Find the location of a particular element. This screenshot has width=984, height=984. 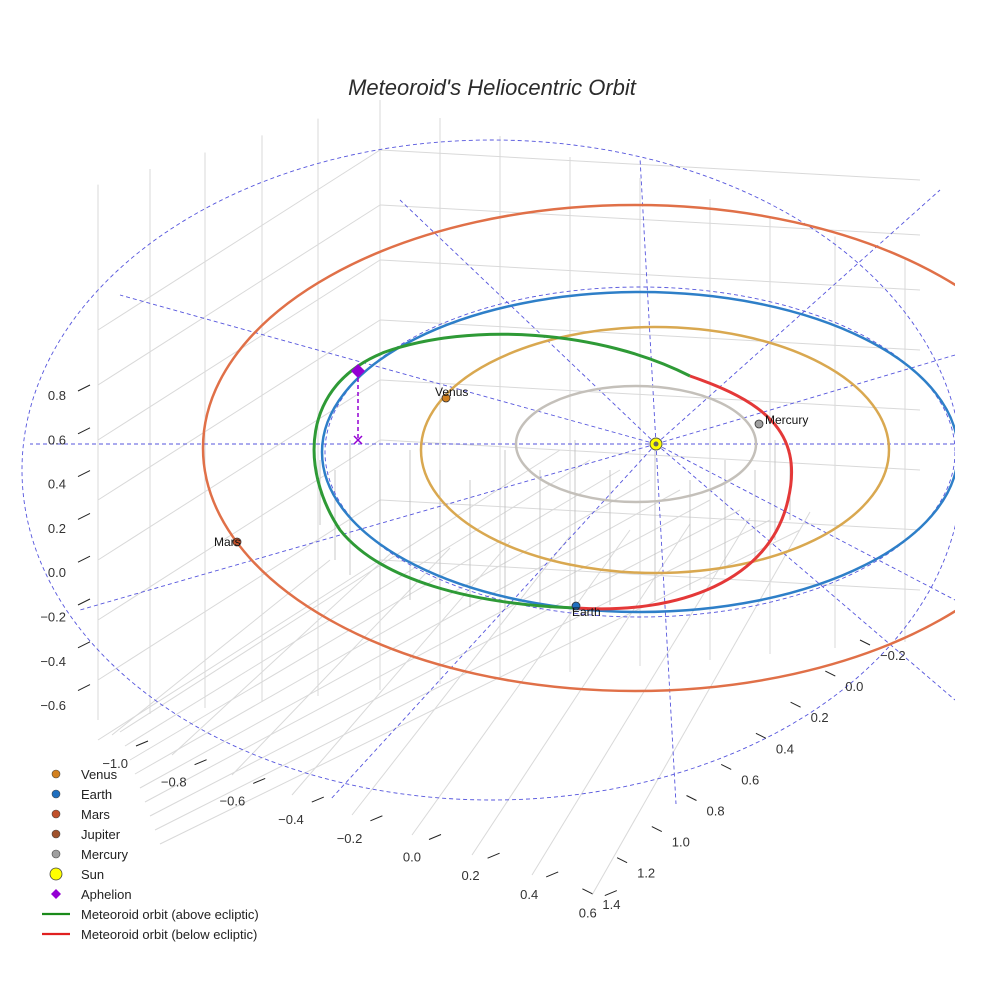

legend-item: Venus is located at coordinates (84, 774).